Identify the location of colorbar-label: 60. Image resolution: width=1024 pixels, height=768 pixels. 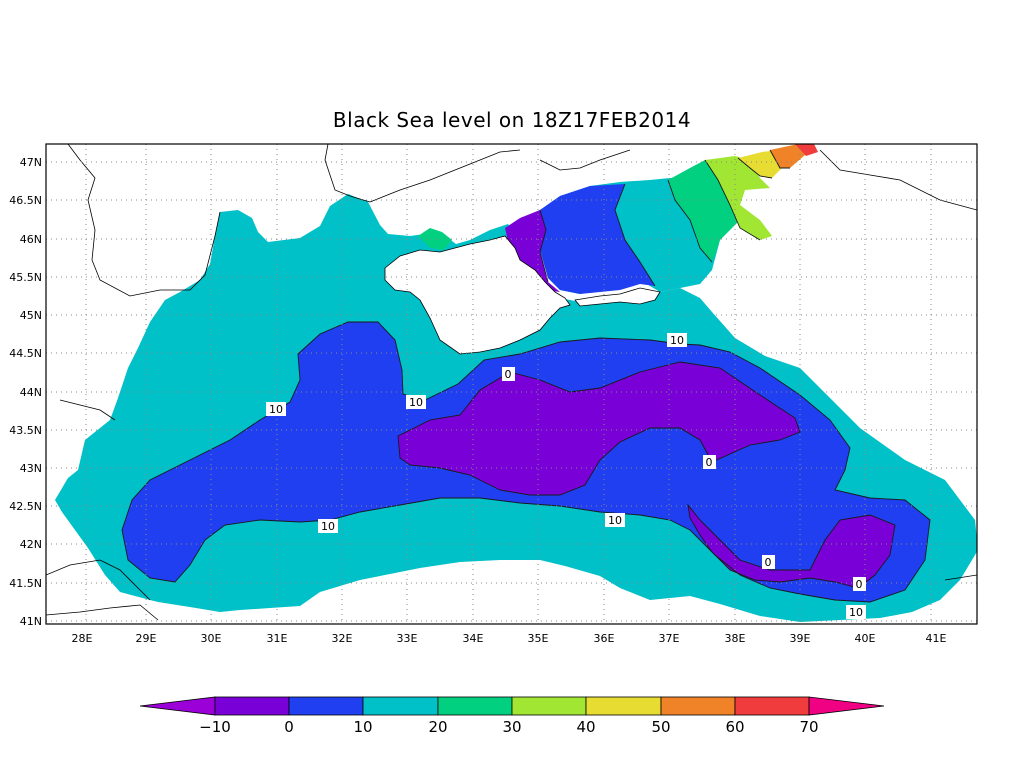
(734, 727).